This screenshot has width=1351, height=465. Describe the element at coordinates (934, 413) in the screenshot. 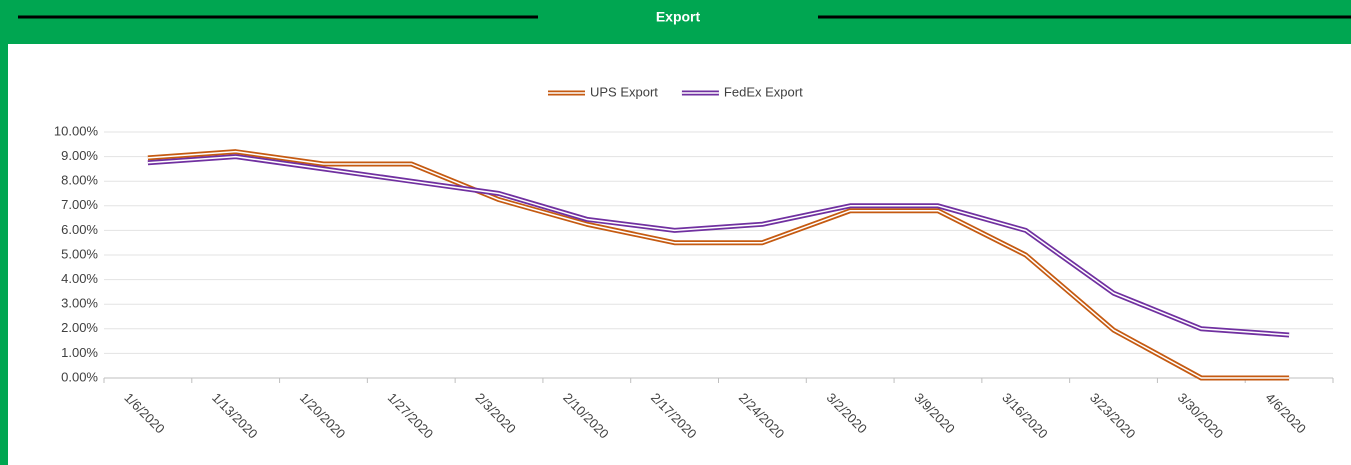

I see `x-tick-label: 3/9/2020` at that location.